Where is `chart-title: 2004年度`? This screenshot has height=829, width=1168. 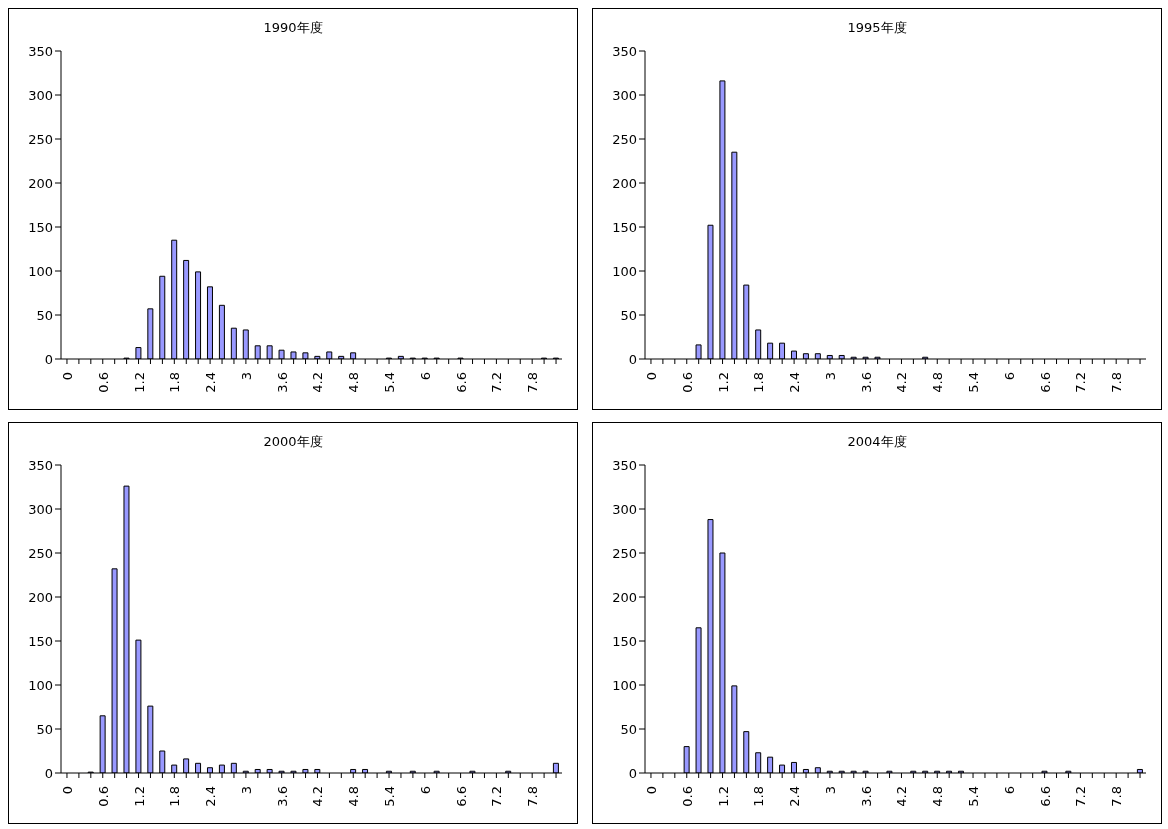
chart-title: 2004年度 is located at coordinates (877, 442).